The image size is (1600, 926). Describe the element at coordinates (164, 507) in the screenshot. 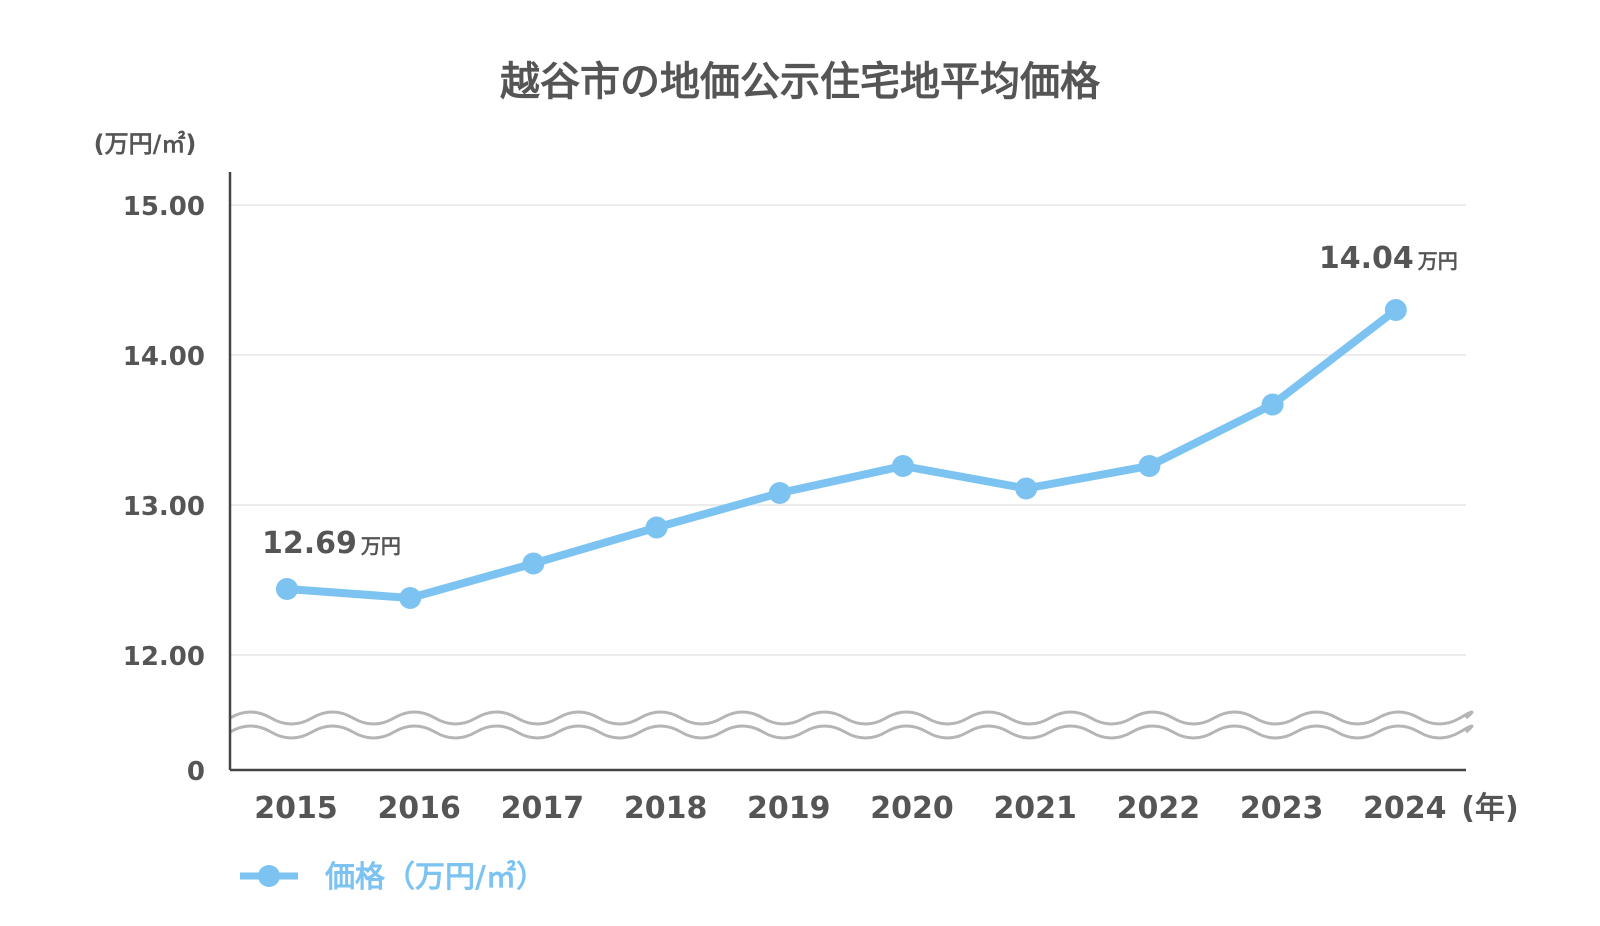

I see `y-tick-label: 13.00` at that location.